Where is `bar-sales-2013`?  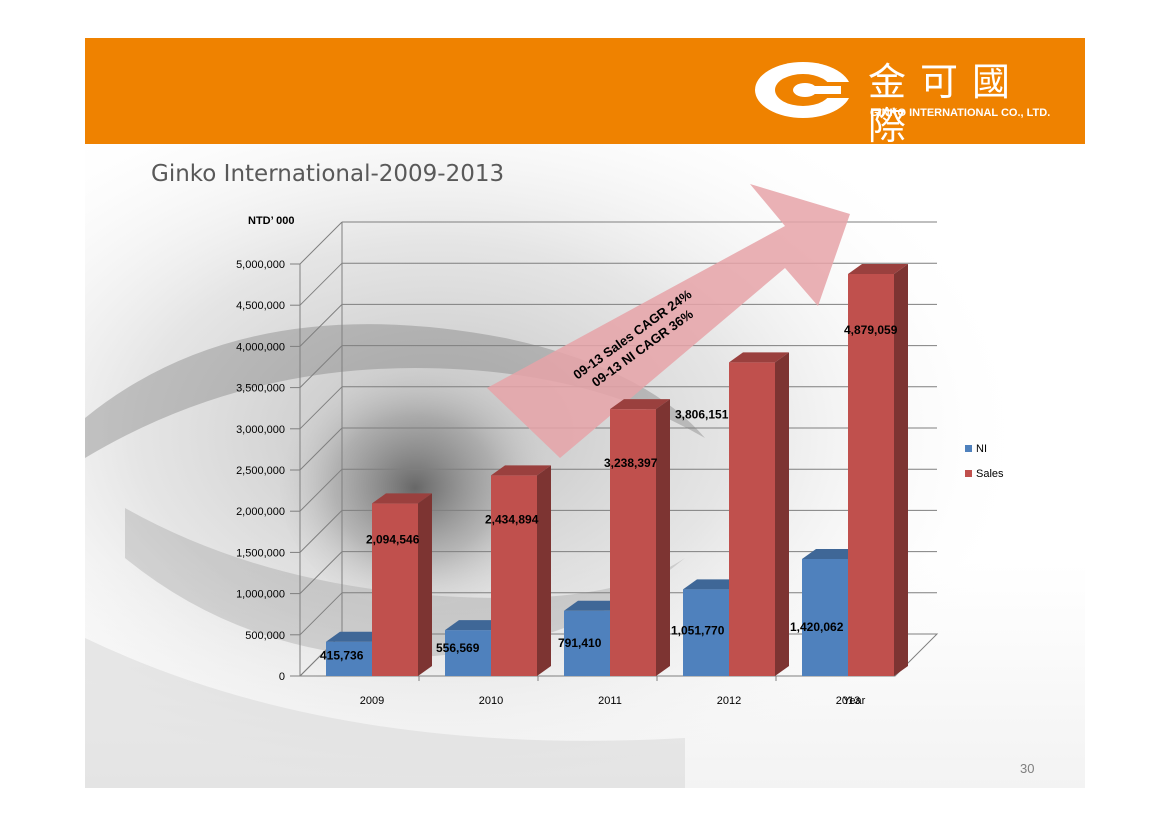
bar-sales-2013 is located at coordinates (878, 469).